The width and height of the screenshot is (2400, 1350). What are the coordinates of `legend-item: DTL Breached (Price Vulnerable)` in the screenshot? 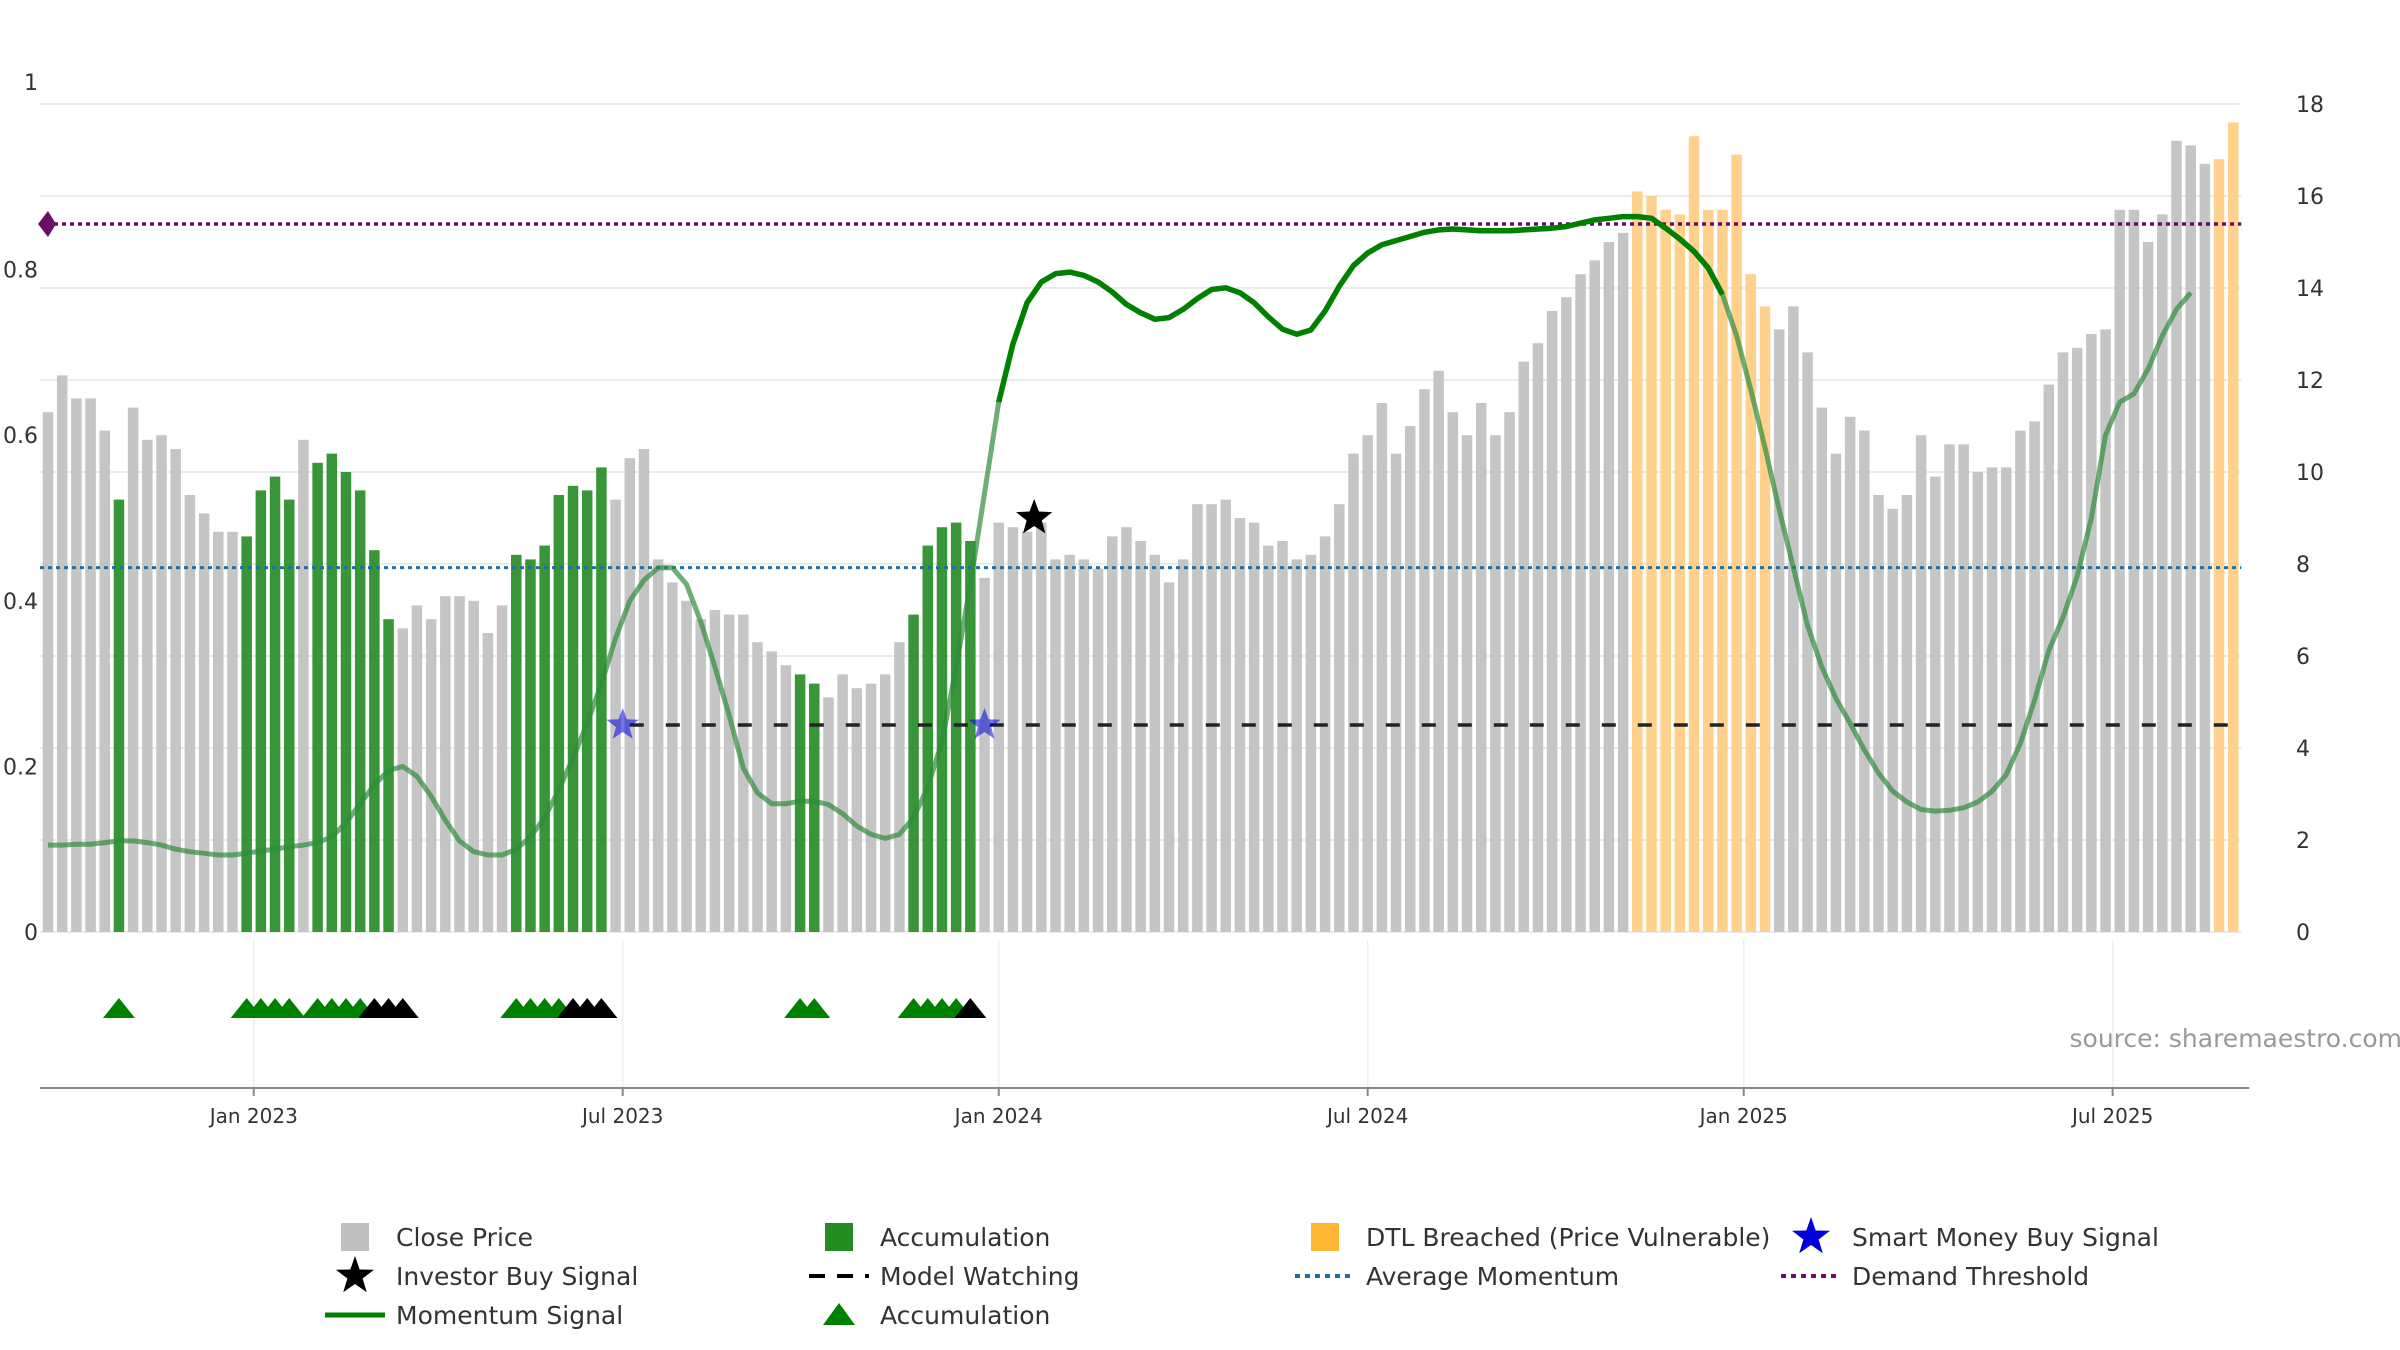 It's located at (1540, 1237).